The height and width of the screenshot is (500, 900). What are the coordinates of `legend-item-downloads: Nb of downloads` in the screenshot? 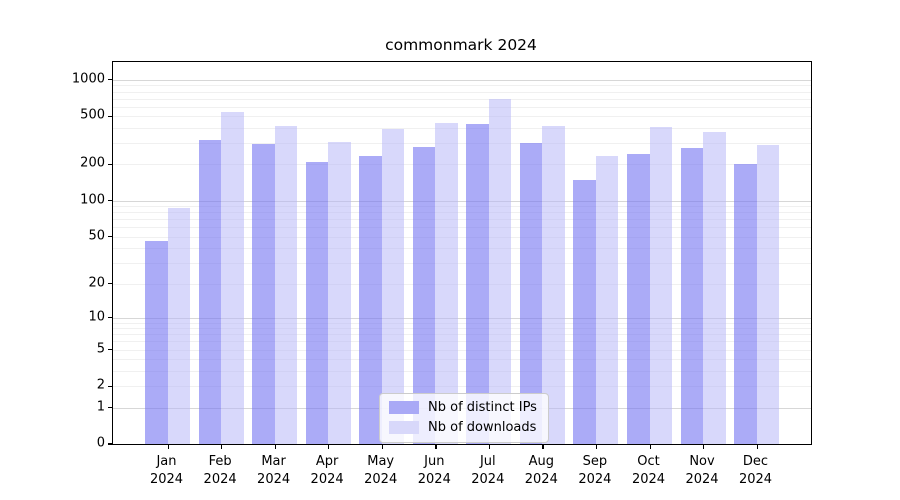 It's located at (463, 427).